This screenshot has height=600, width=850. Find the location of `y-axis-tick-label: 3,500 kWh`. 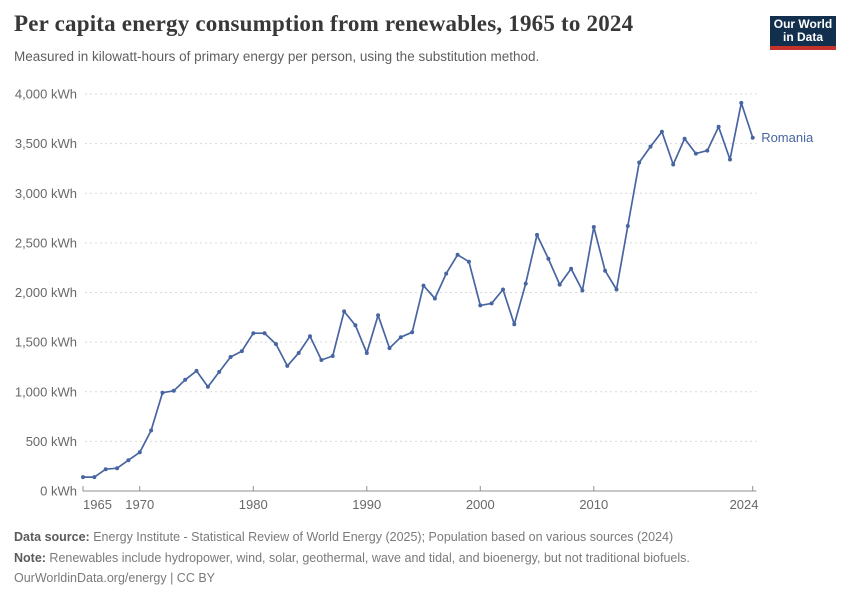

y-axis-tick-label: 3,500 kWh is located at coordinates (46, 143).